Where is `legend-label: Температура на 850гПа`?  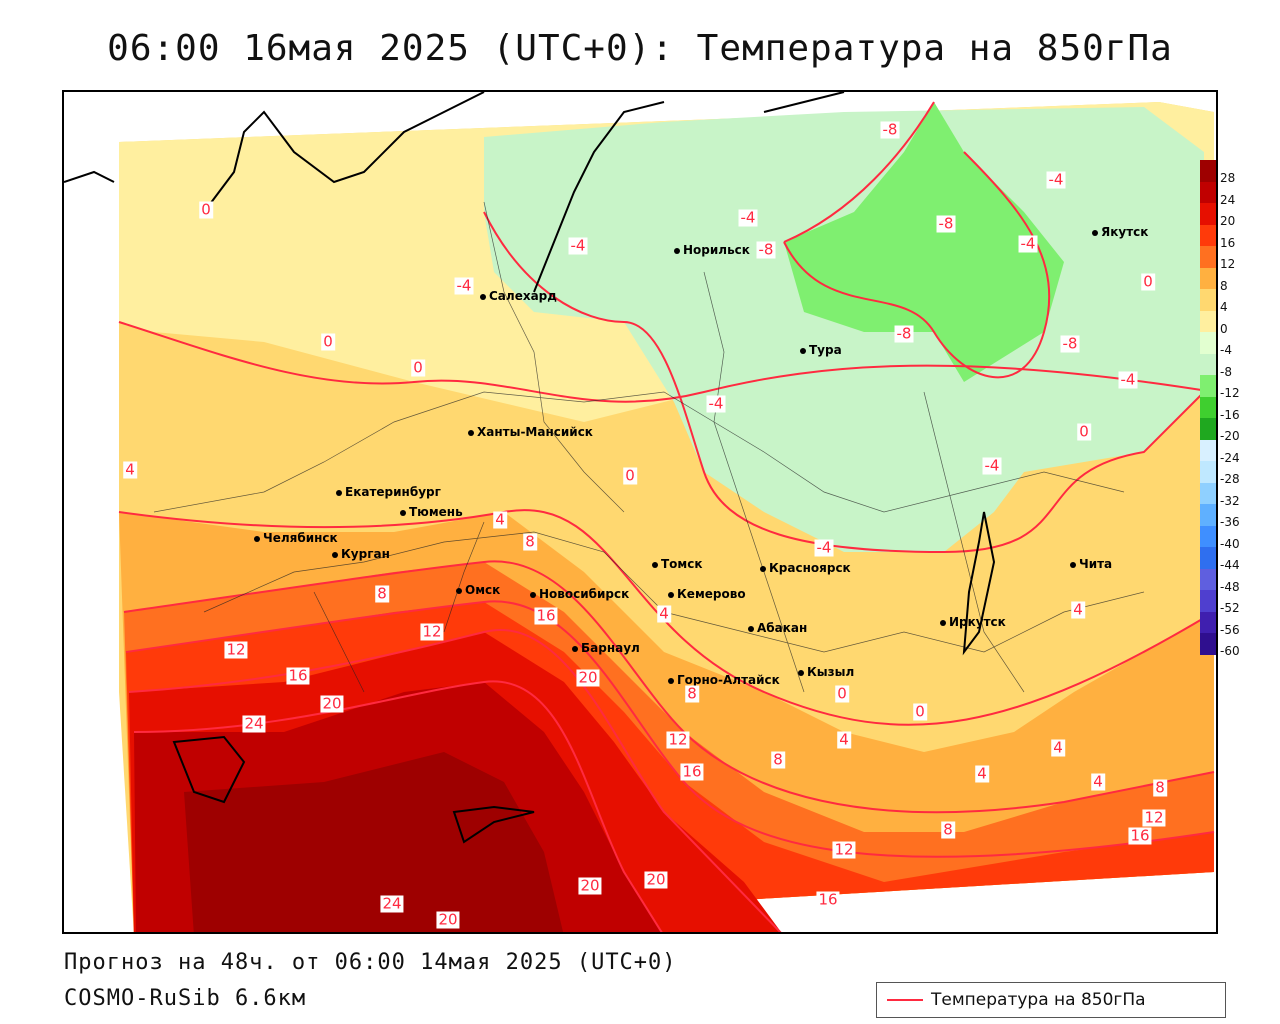
legend-label: Температура на 850гПа is located at coordinates (1038, 1000).